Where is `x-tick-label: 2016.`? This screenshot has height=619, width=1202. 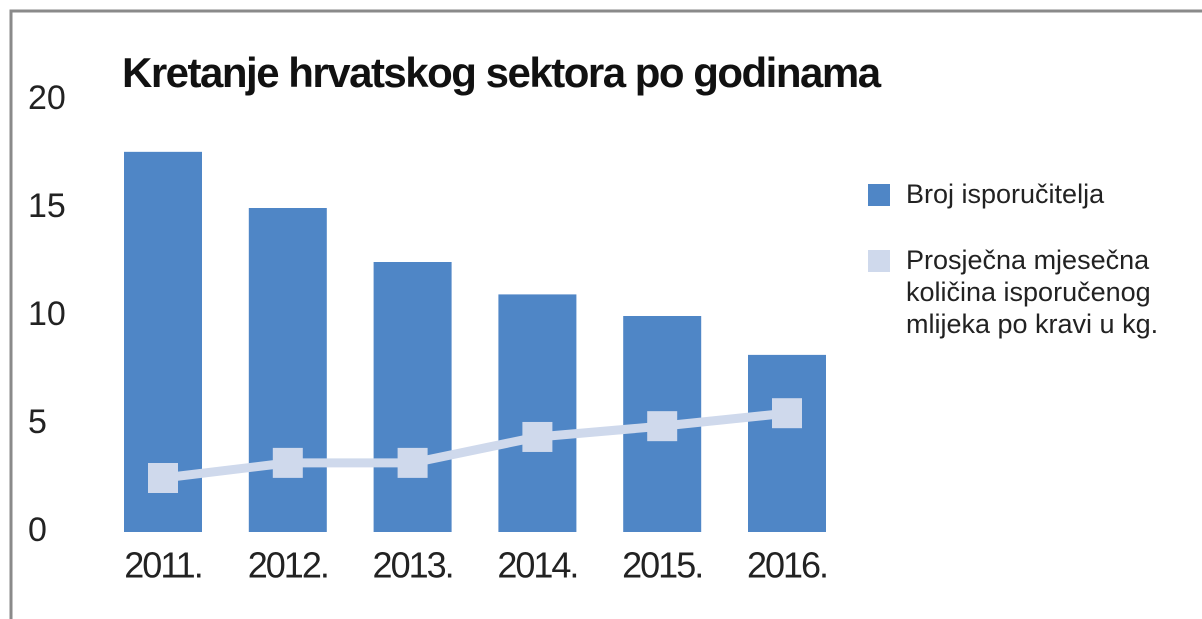 x-tick-label: 2016. is located at coordinates (787, 565).